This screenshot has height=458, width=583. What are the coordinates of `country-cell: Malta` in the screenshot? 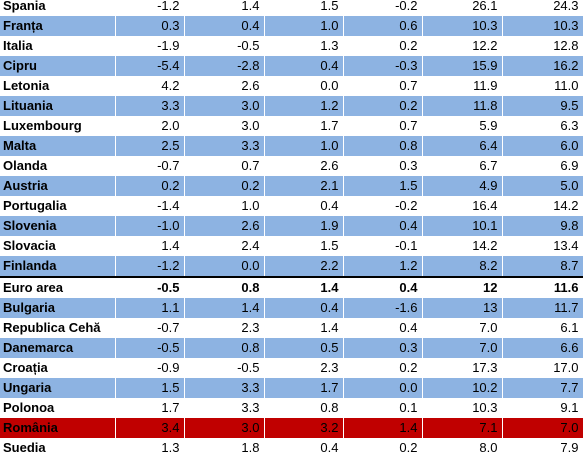 It's located at (58, 146).